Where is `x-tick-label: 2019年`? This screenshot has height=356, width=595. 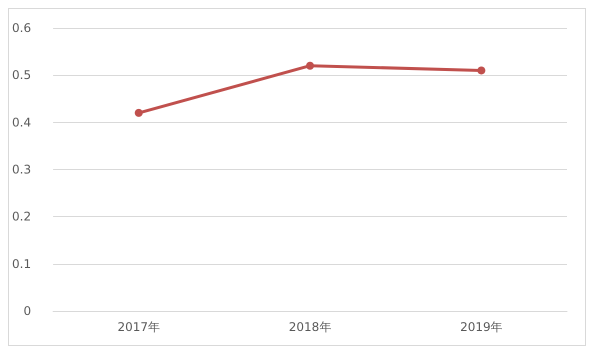
x-tick-label: 2019年 is located at coordinates (481, 327).